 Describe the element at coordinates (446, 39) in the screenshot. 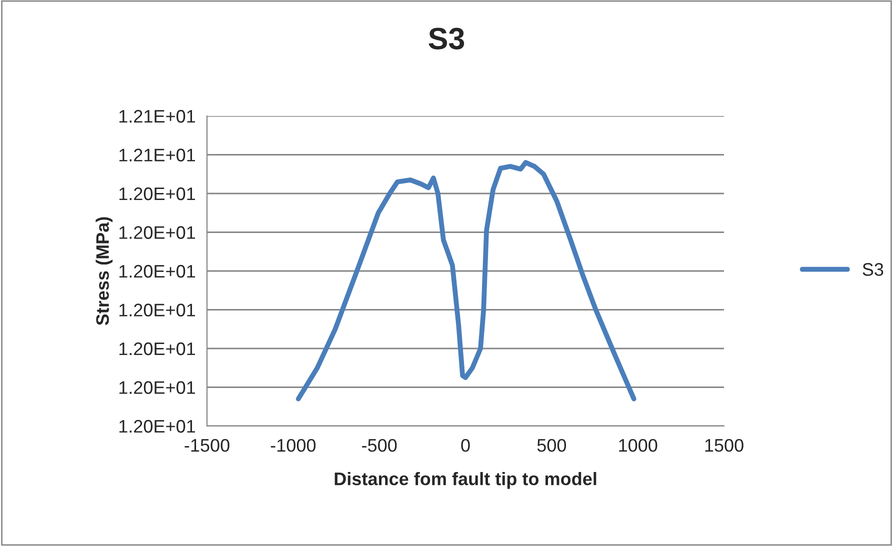

I see `chart-title: S3` at that location.